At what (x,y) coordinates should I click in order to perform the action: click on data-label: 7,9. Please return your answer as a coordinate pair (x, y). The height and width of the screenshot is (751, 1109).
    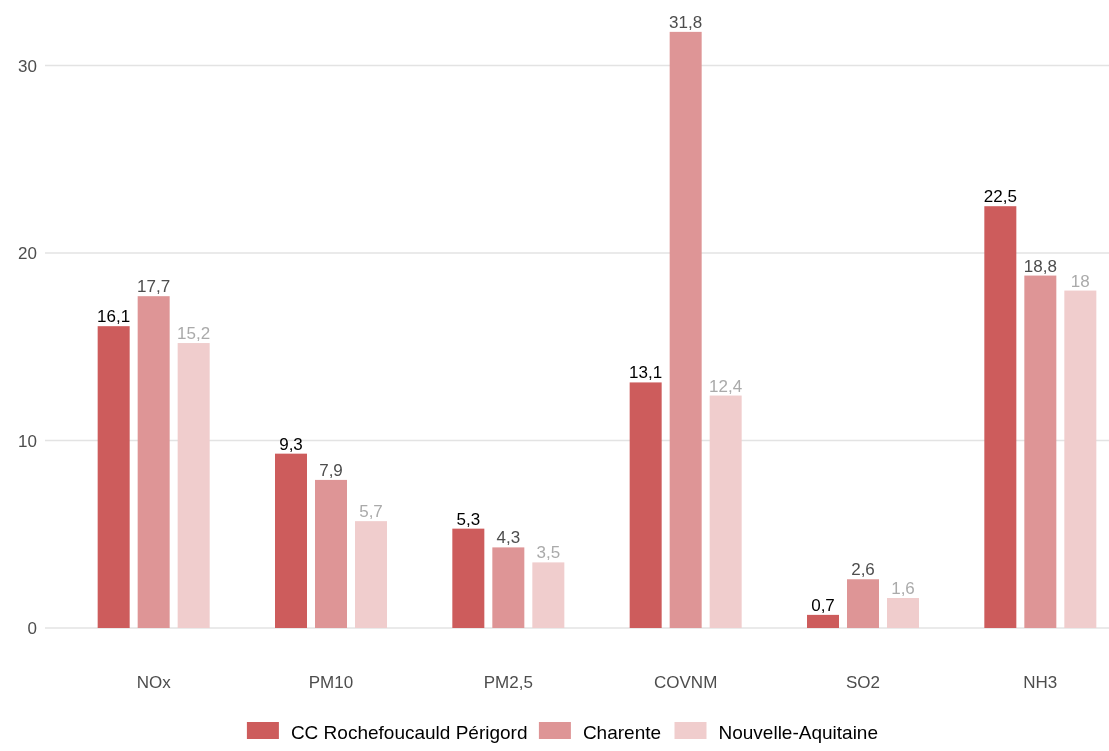
    Looking at the image, I should click on (331, 470).